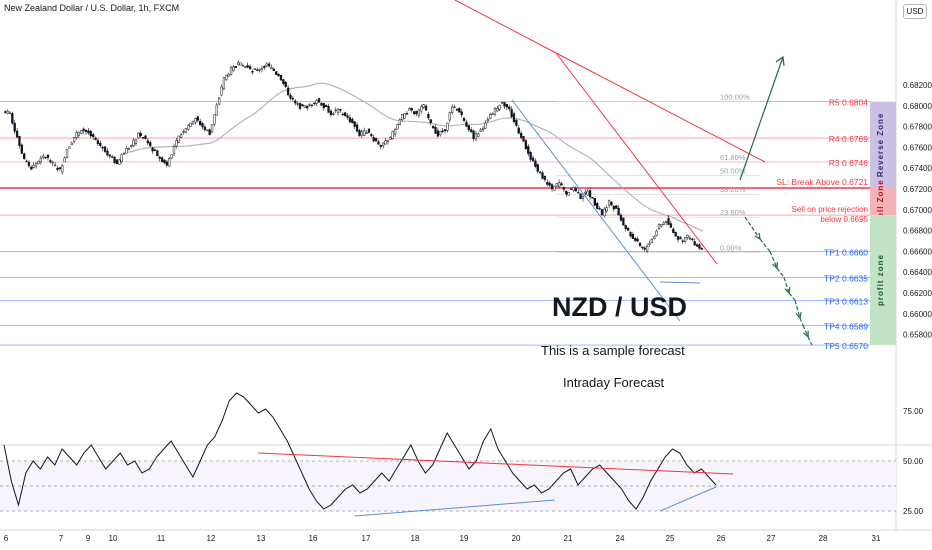  Describe the element at coordinates (780, 61) in the screenshot. I see `forecast-up-arrow-head` at that location.